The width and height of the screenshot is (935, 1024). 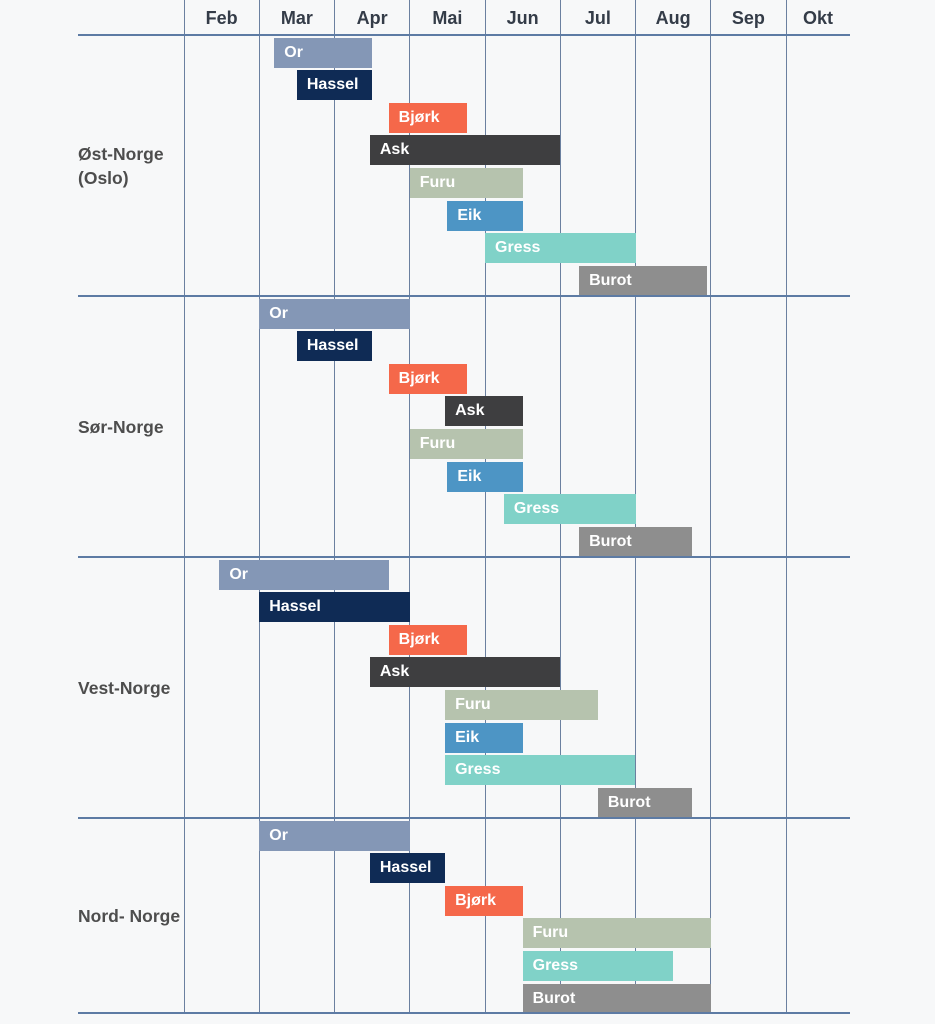 What do you see at coordinates (124, 687) in the screenshot?
I see `region-label-vest-norge: Vest-Norge` at bounding box center [124, 687].